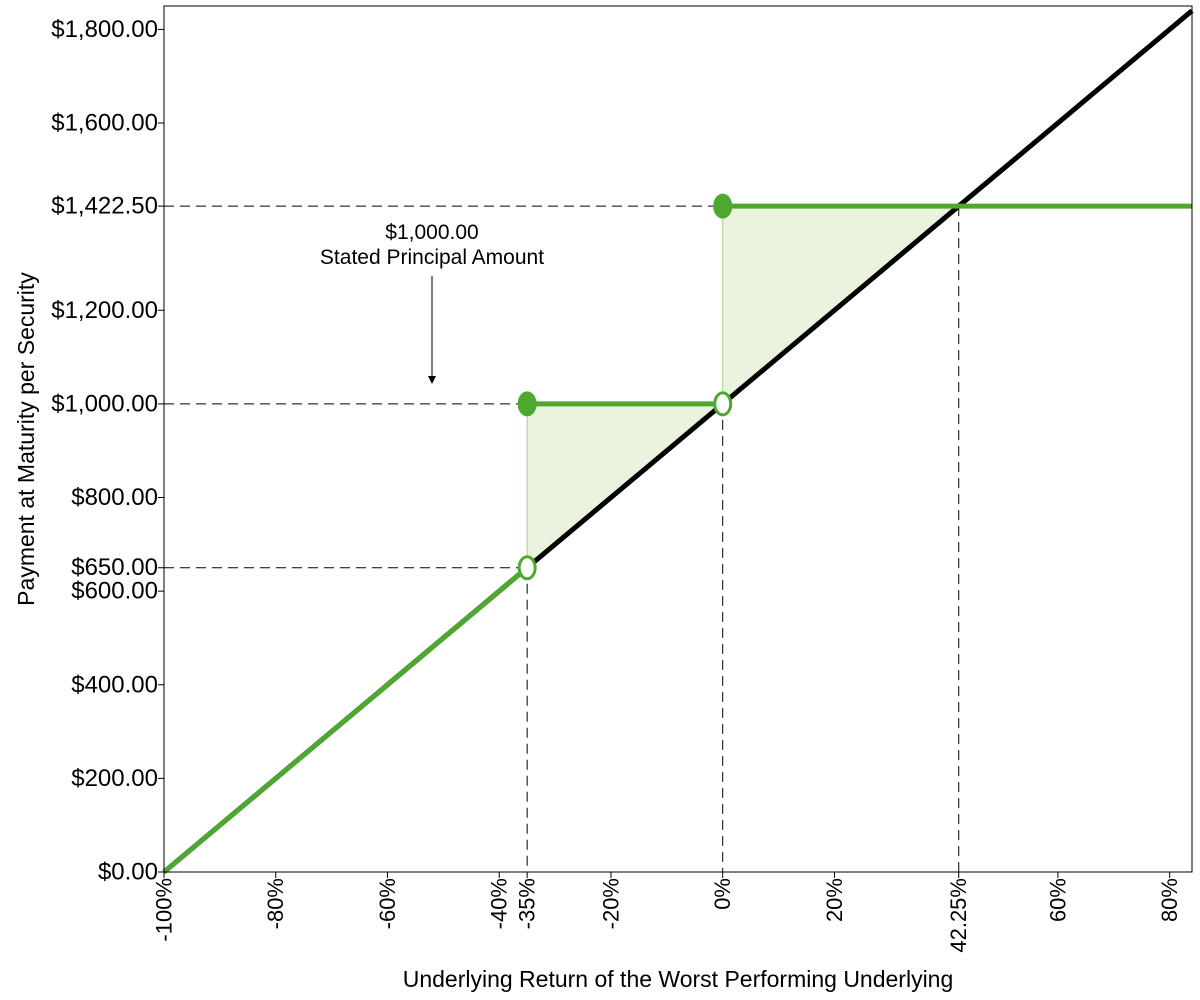  Describe the element at coordinates (275, 903) in the screenshot. I see `x-tick-label-1: -80%` at that location.